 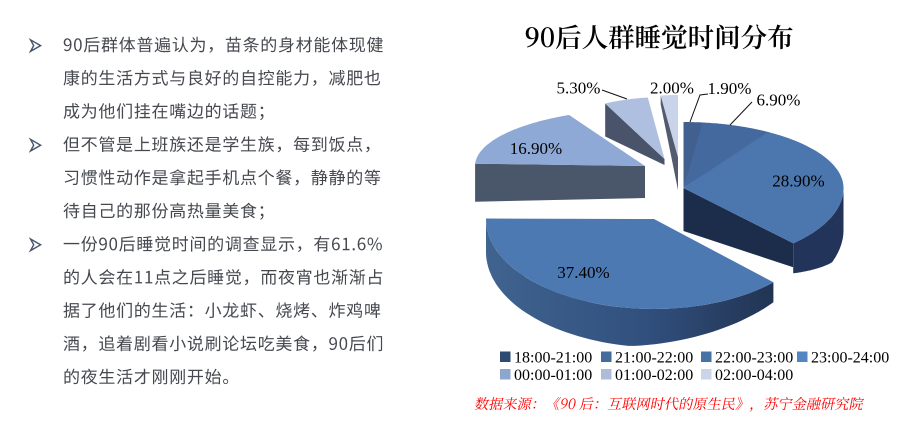 What do you see at coordinates (654, 358) in the screenshot?
I see `svg-text: 21:00-22:00` at bounding box center [654, 358].